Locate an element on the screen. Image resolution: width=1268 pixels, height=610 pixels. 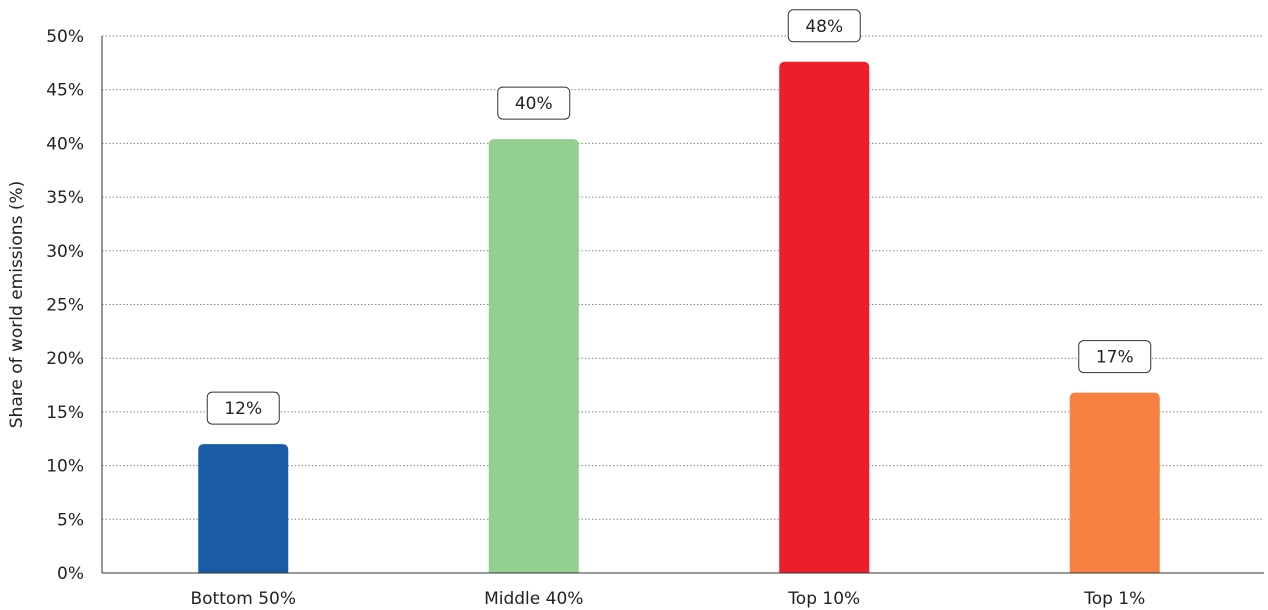
data-label: 12% is located at coordinates (243, 408).